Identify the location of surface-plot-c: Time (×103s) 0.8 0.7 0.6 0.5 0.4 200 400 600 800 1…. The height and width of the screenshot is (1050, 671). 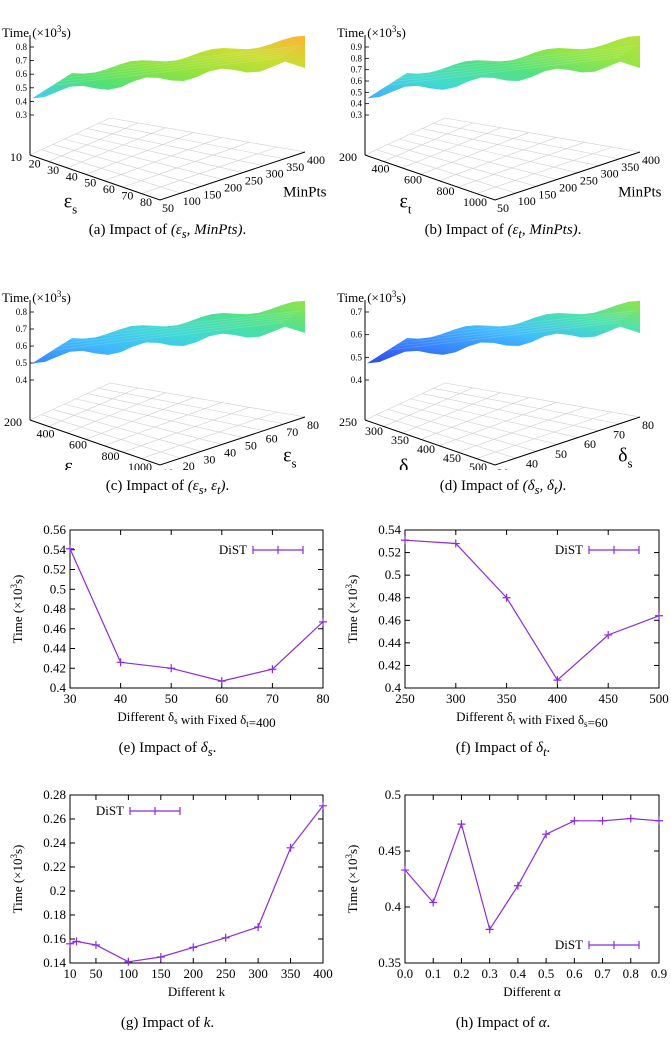
(160, 385).